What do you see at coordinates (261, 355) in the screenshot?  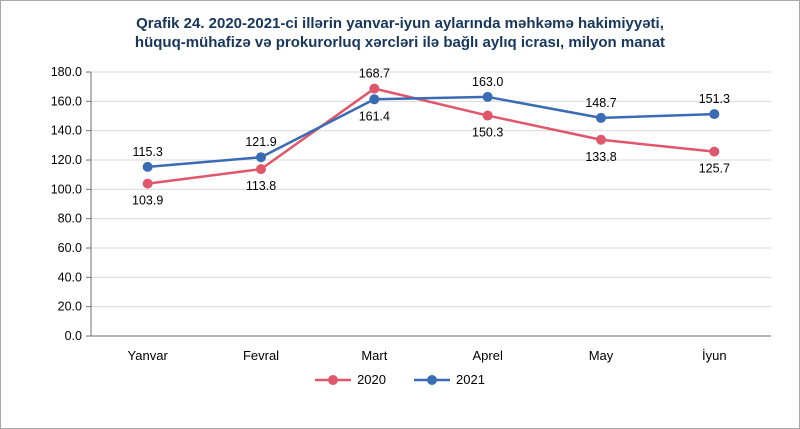 I see `x-axis-label: Fevral` at bounding box center [261, 355].